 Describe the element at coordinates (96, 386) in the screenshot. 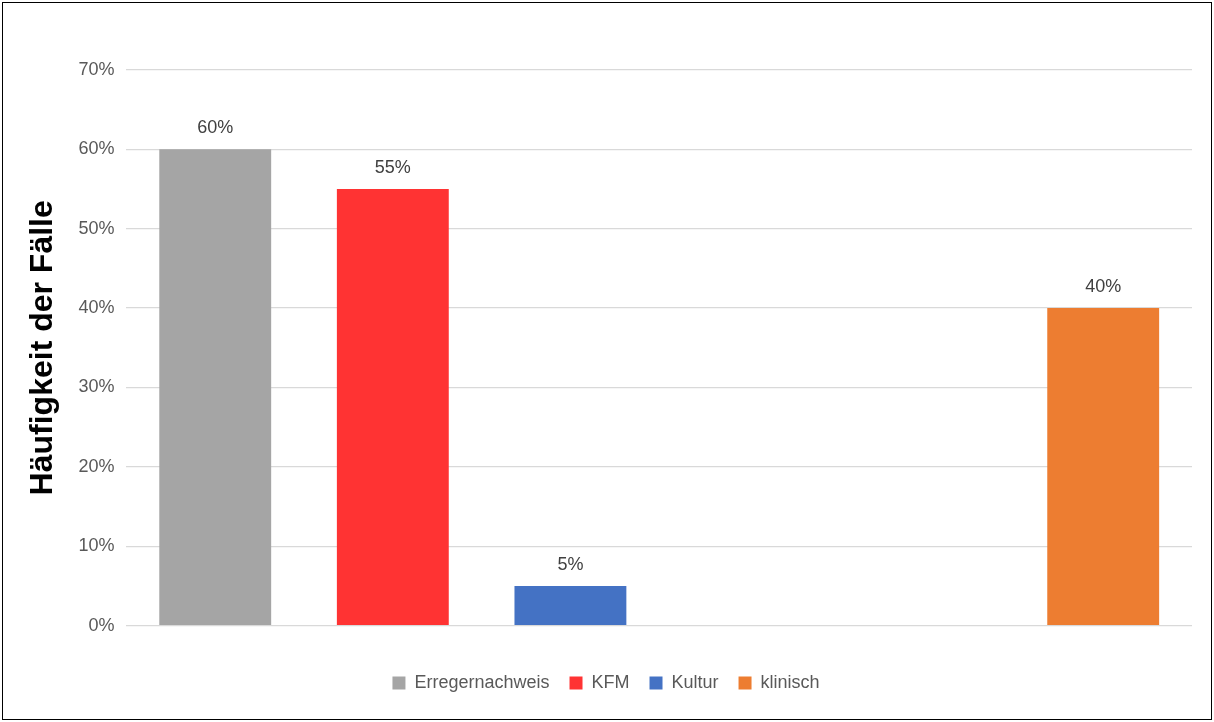

I see `y-tick-label: 30%` at that location.